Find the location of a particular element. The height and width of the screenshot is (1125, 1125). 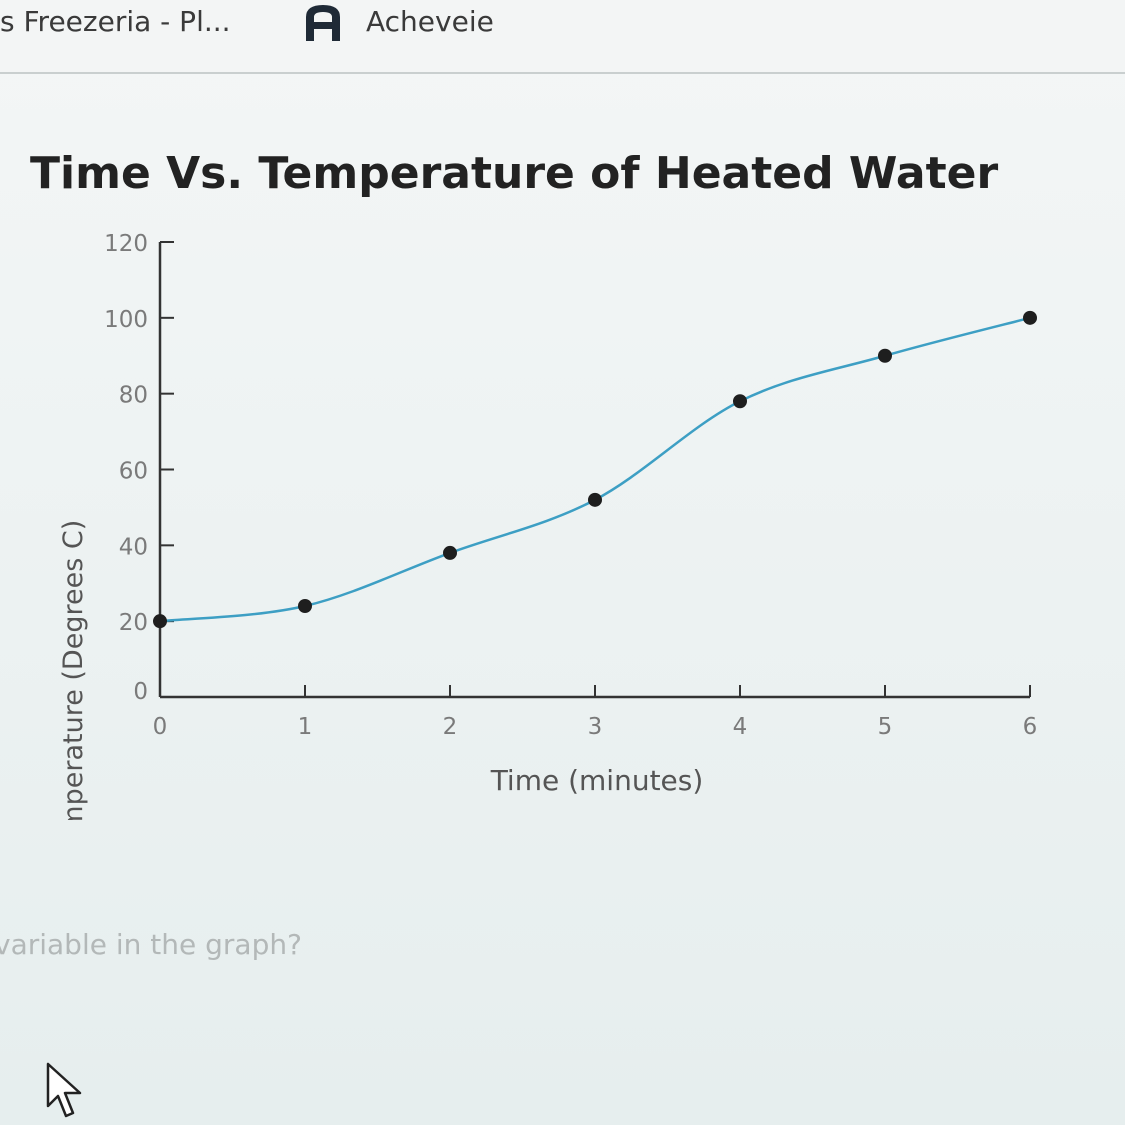

x-tick-label: 2 is located at coordinates (450, 727).